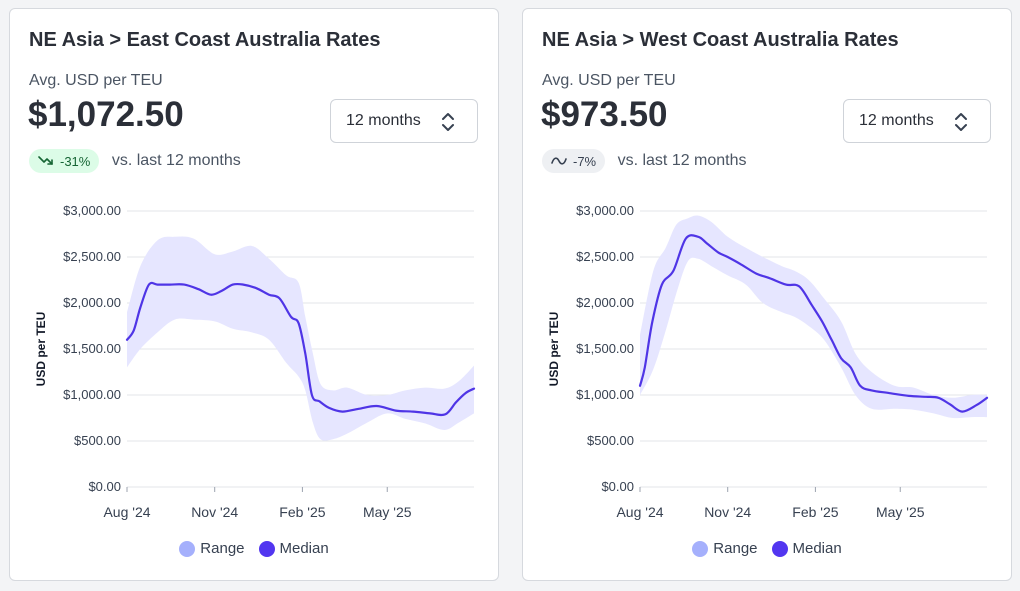 This screenshot has width=1020, height=591. I want to click on change-row: -7% vs. last 12 months, so click(644, 162).